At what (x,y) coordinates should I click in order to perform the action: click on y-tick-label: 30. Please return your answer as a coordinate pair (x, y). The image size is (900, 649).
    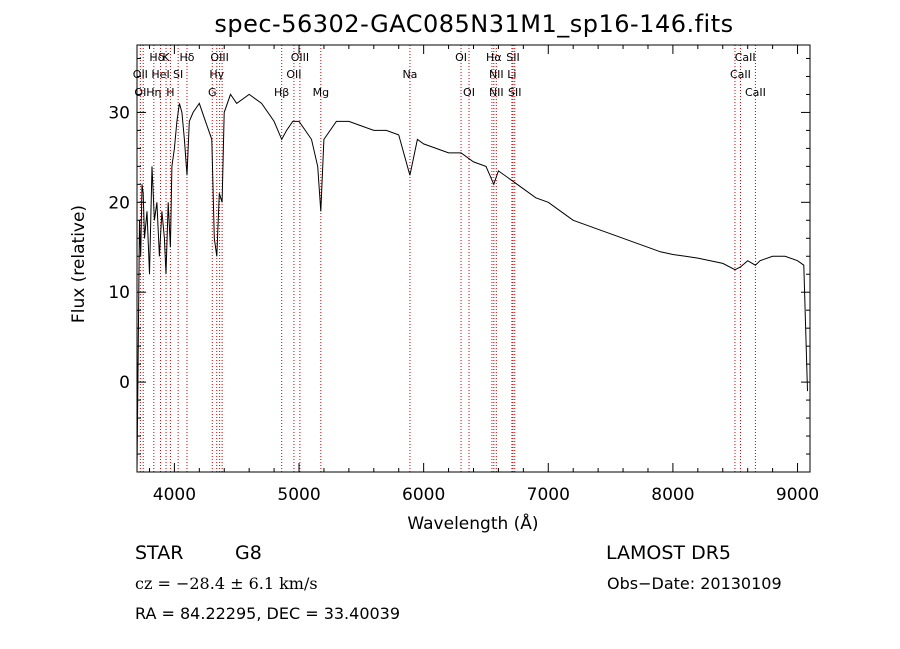
    Looking at the image, I should click on (119, 113).